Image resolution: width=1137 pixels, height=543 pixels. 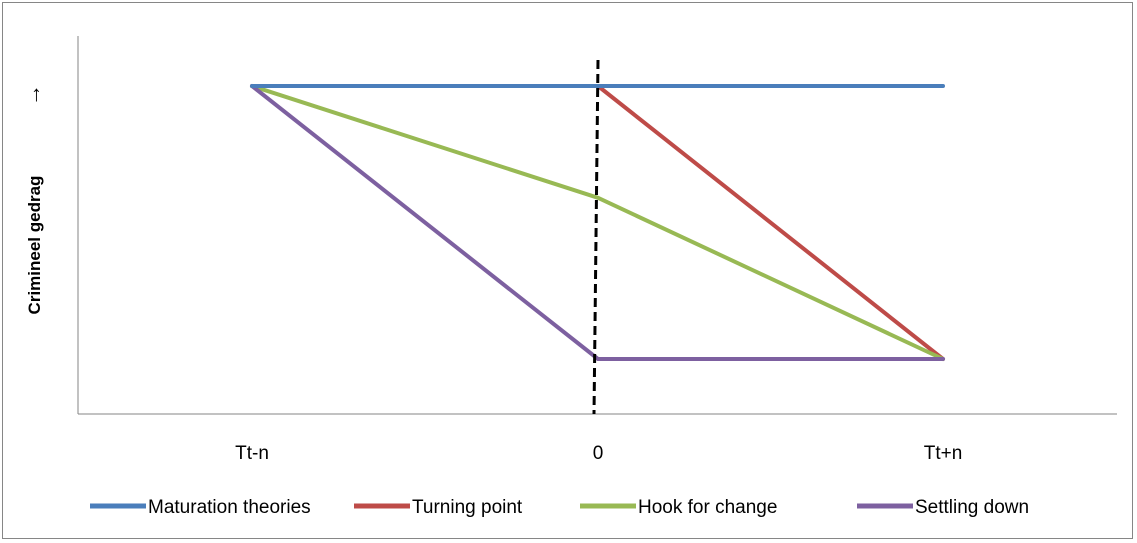 I want to click on y-axis-label: Crimineel gedrag, so click(x=34, y=245).